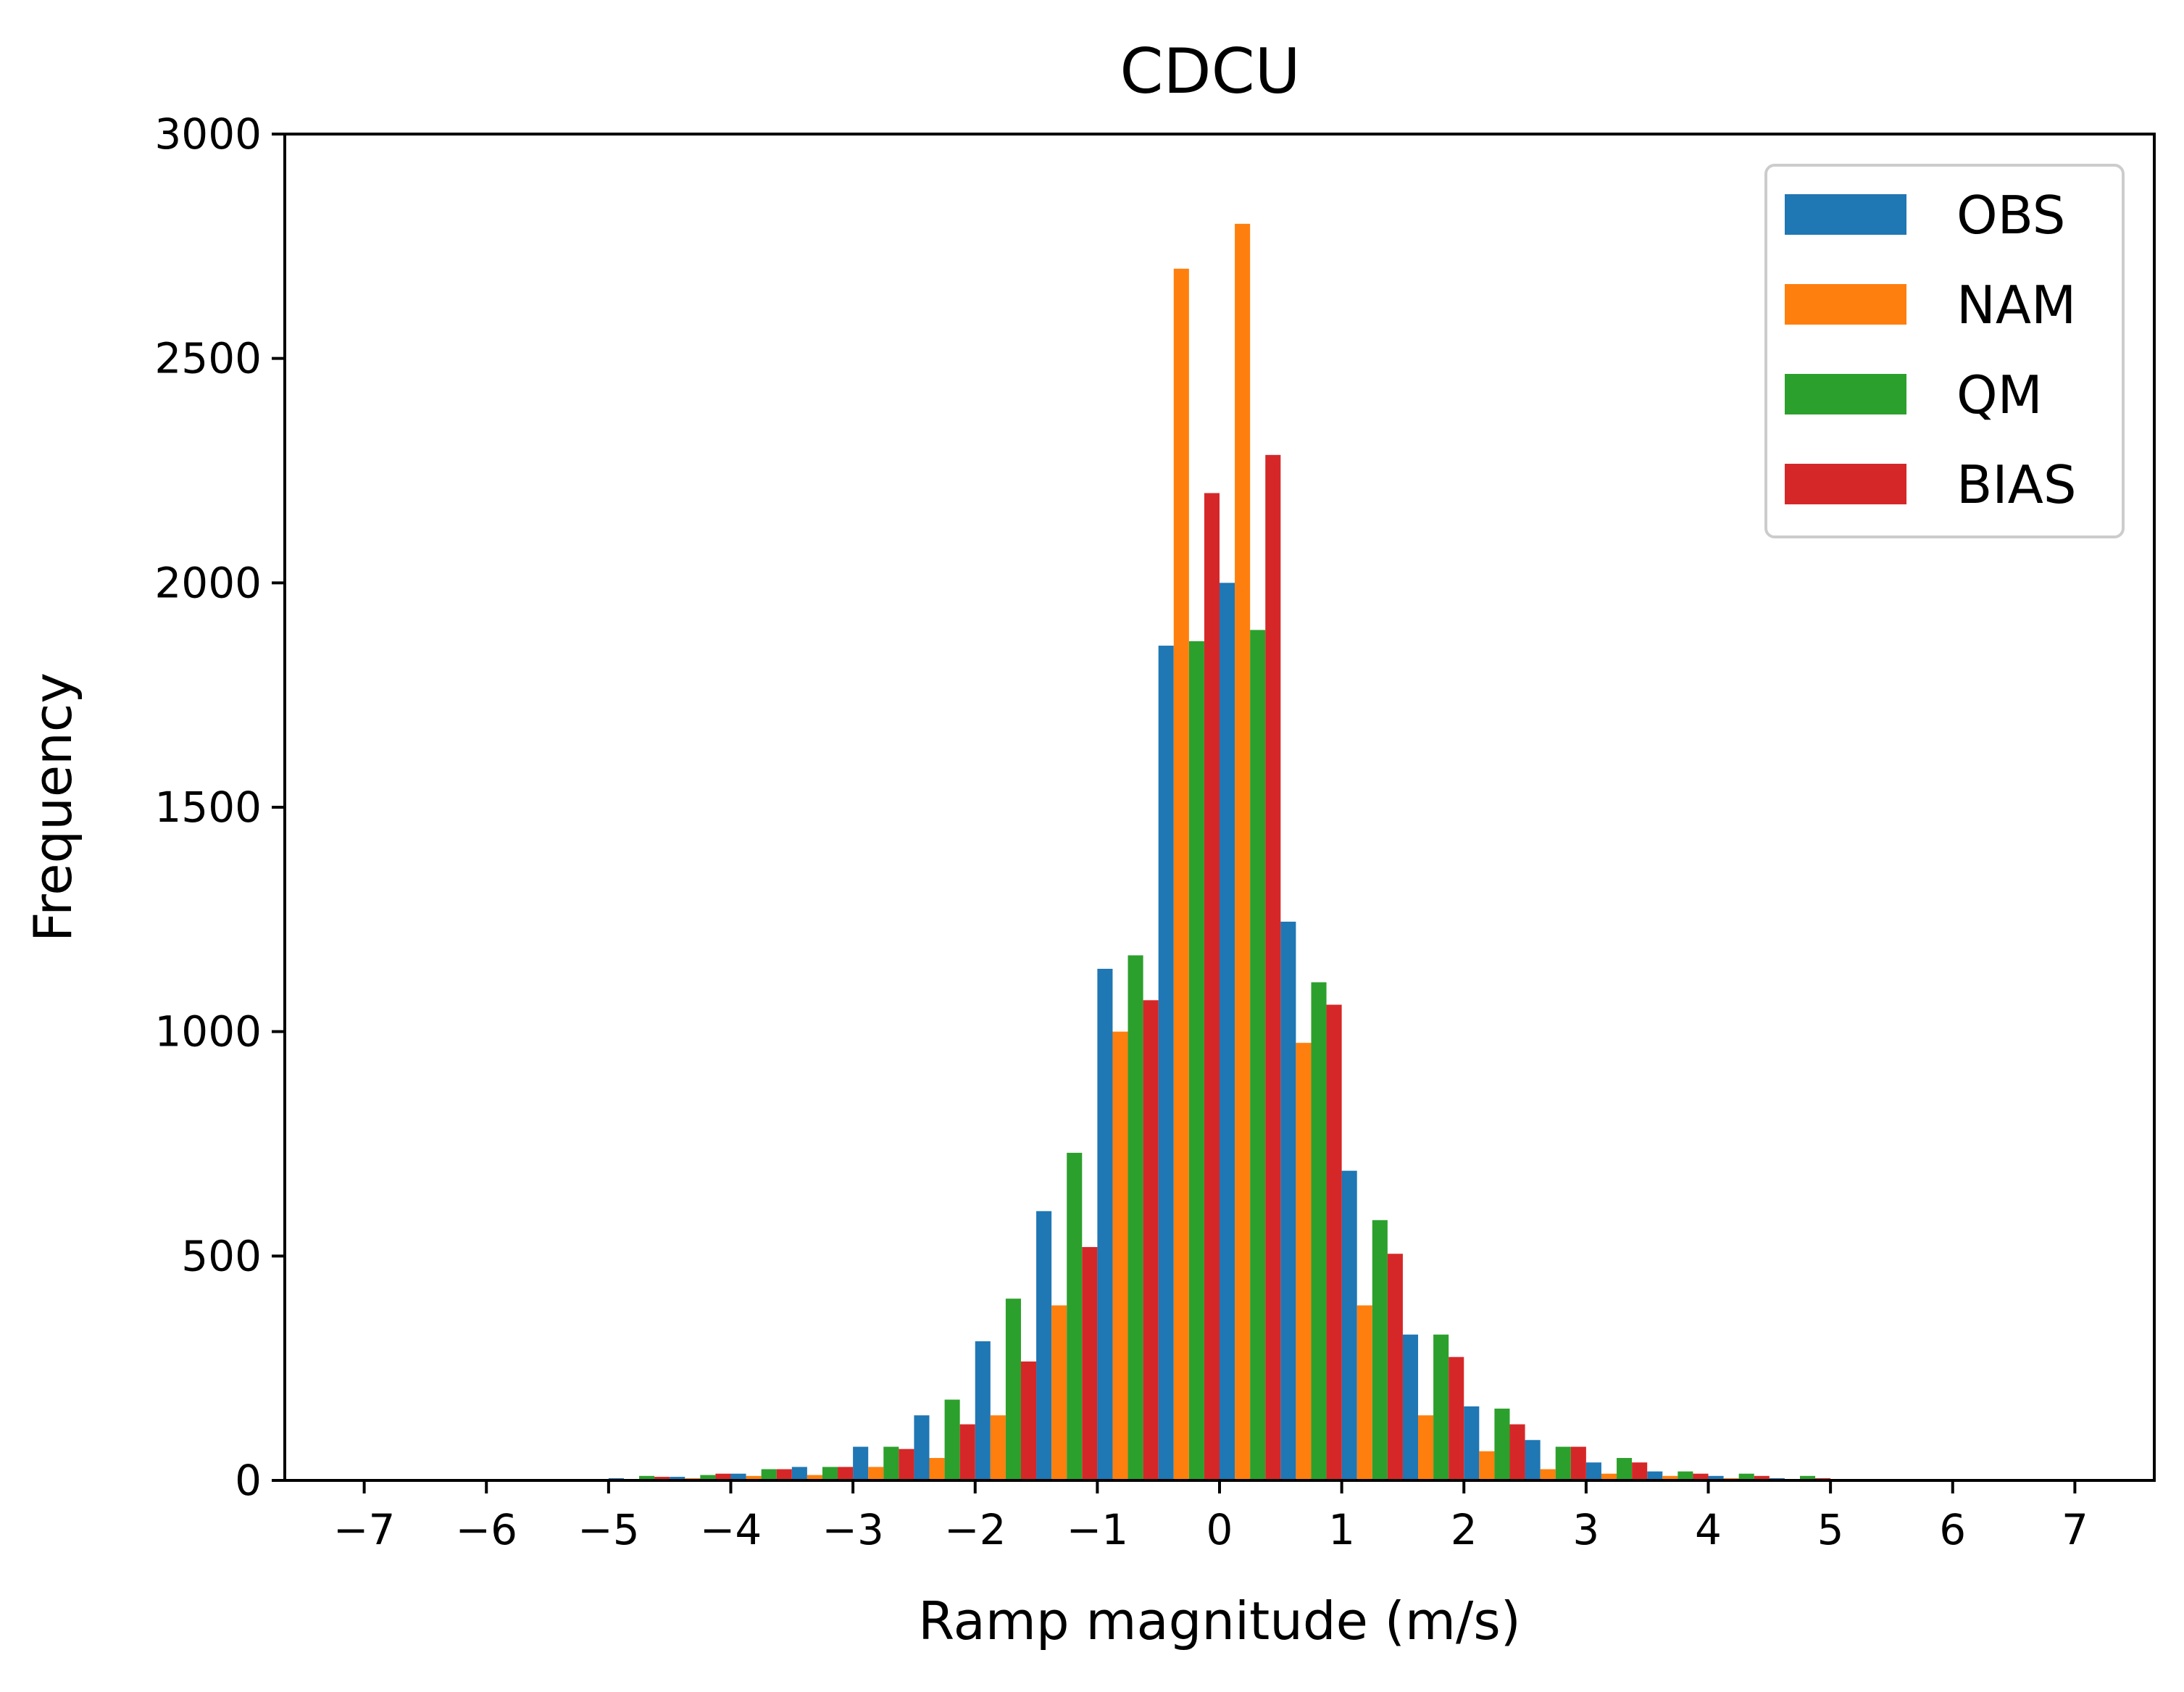  What do you see at coordinates (208, 1032) in the screenshot?
I see `y-tick-label: 1000` at bounding box center [208, 1032].